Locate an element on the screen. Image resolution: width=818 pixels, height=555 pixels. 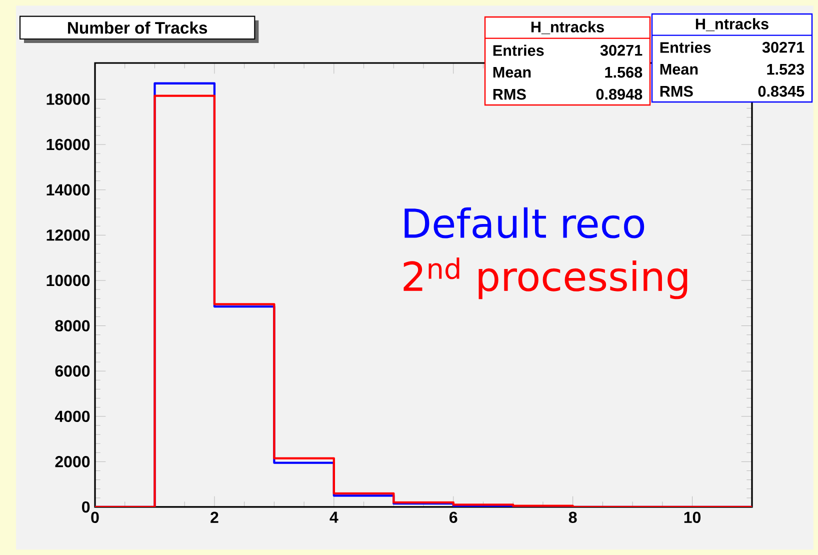
annotation: 1.568 is located at coordinates (623, 72).